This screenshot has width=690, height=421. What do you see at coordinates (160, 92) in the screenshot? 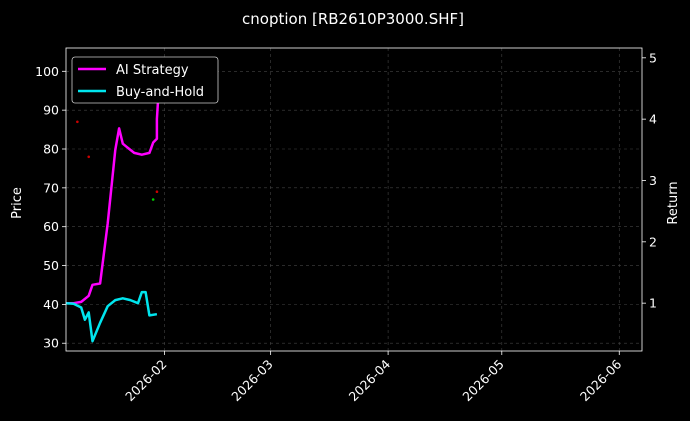
I see `legend-label-buy-and-hold: Buy-and-Hold` at bounding box center [160, 92].